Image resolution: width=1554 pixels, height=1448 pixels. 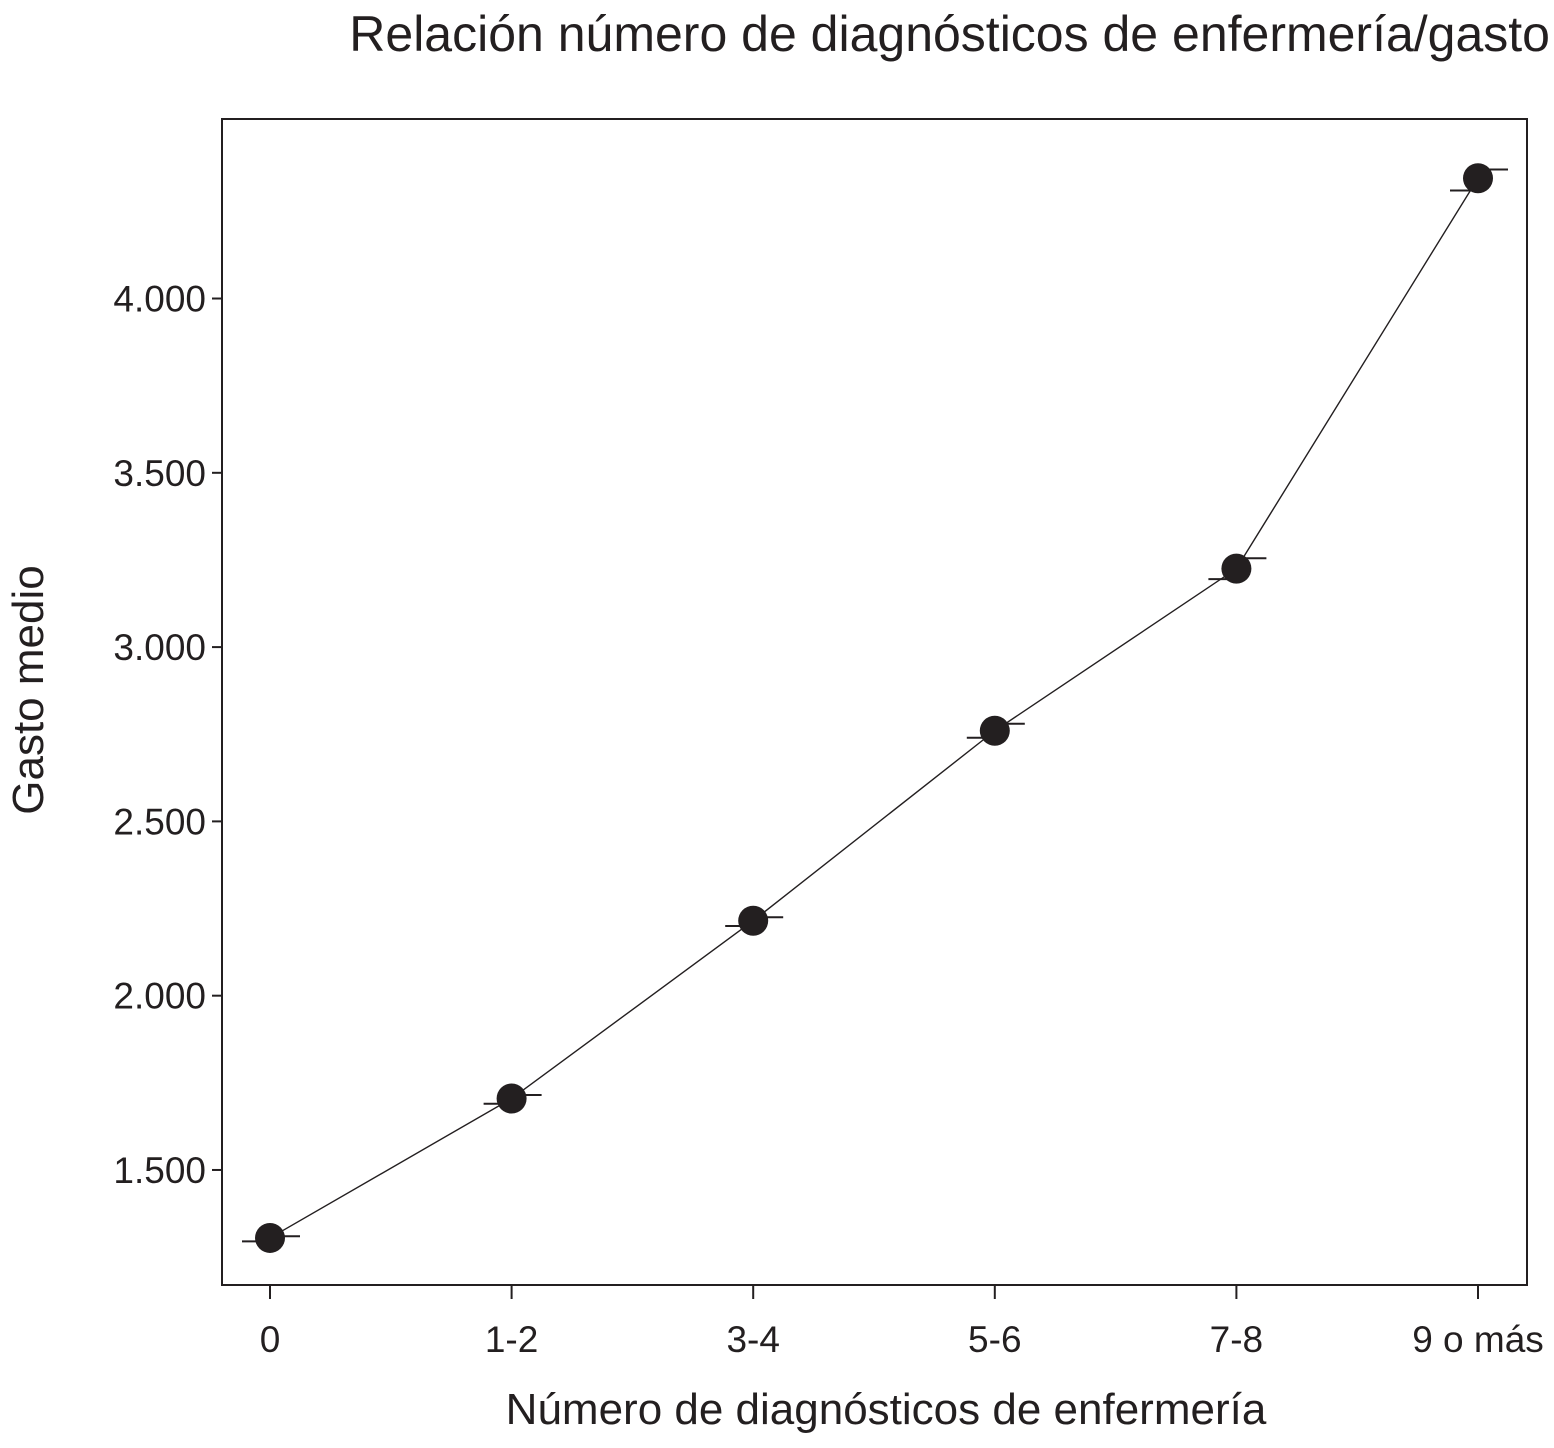 I want to click on x-axis-title: Número de diagnósticos de enfermería, so click(x=886, y=1409).